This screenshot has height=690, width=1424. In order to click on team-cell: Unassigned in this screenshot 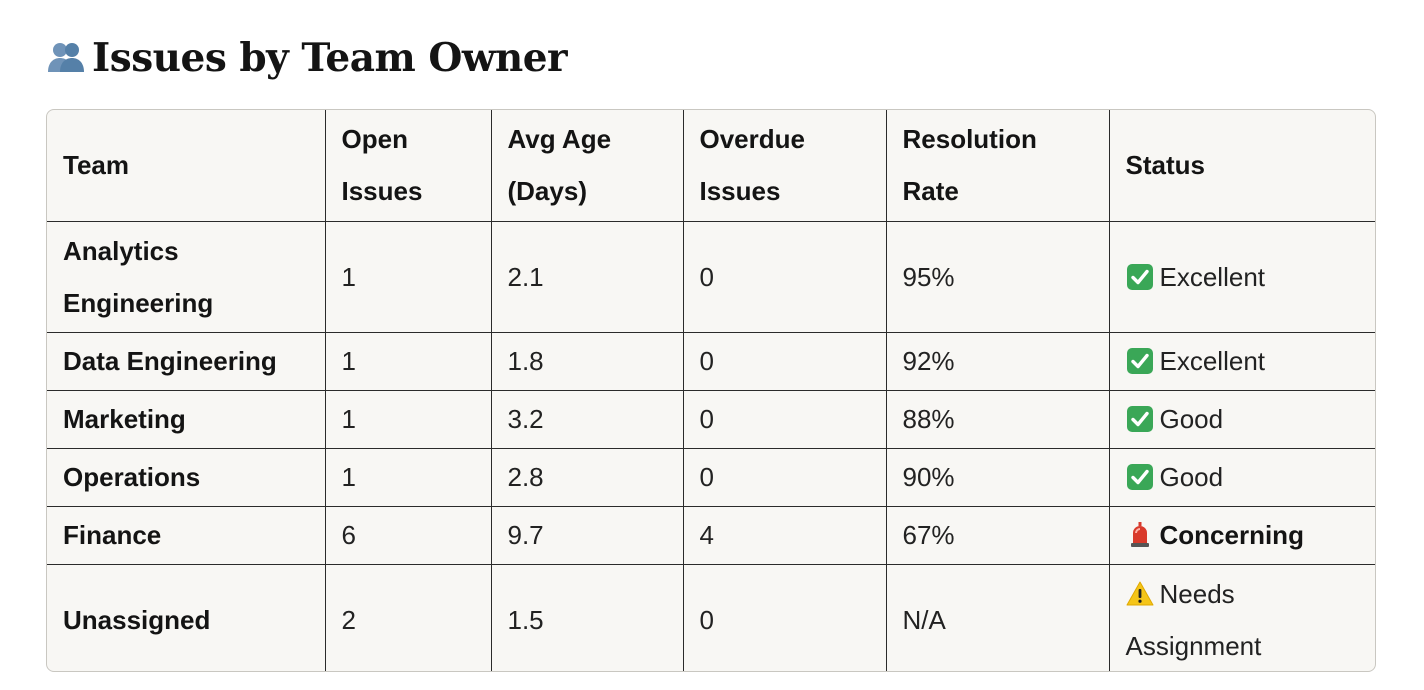, I will do `click(186, 617)`.